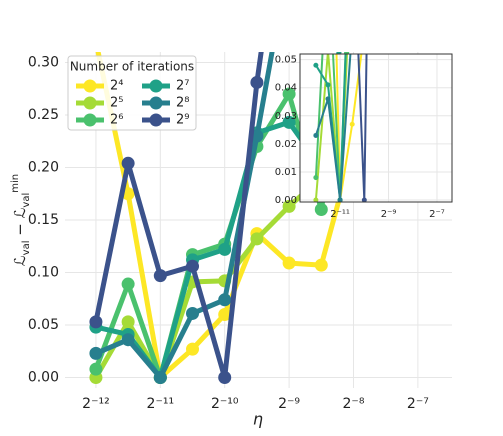  Describe the element at coordinates (376, 128) in the screenshot. I see `inset-frame` at that location.